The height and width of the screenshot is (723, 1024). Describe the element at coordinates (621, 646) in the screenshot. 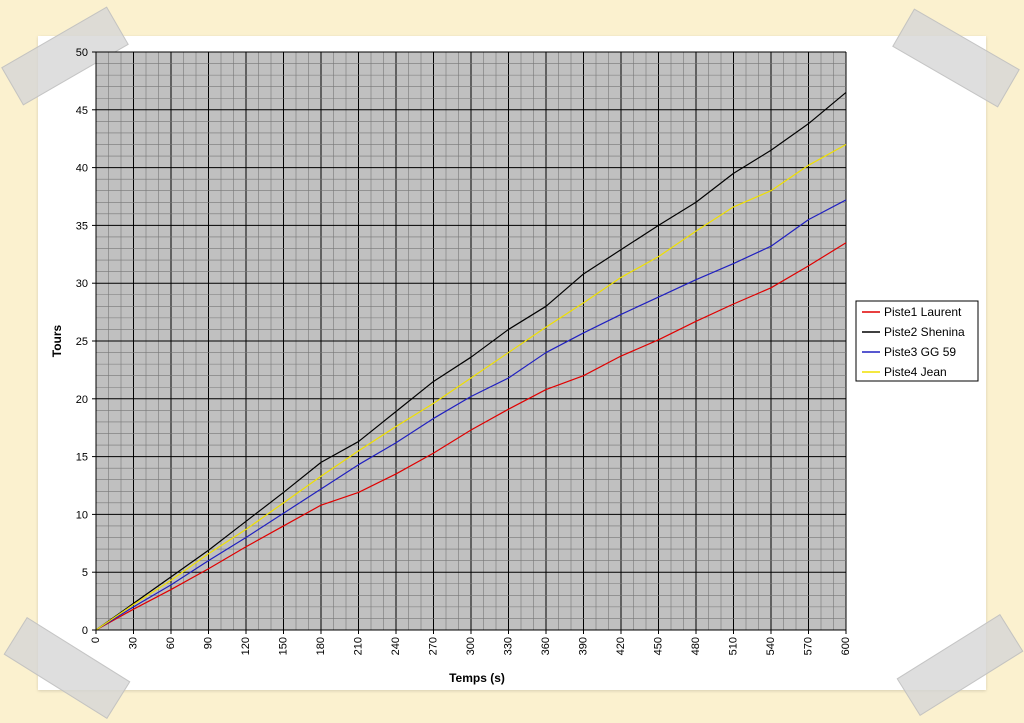

I see `x-tick-label: 420` at that location.